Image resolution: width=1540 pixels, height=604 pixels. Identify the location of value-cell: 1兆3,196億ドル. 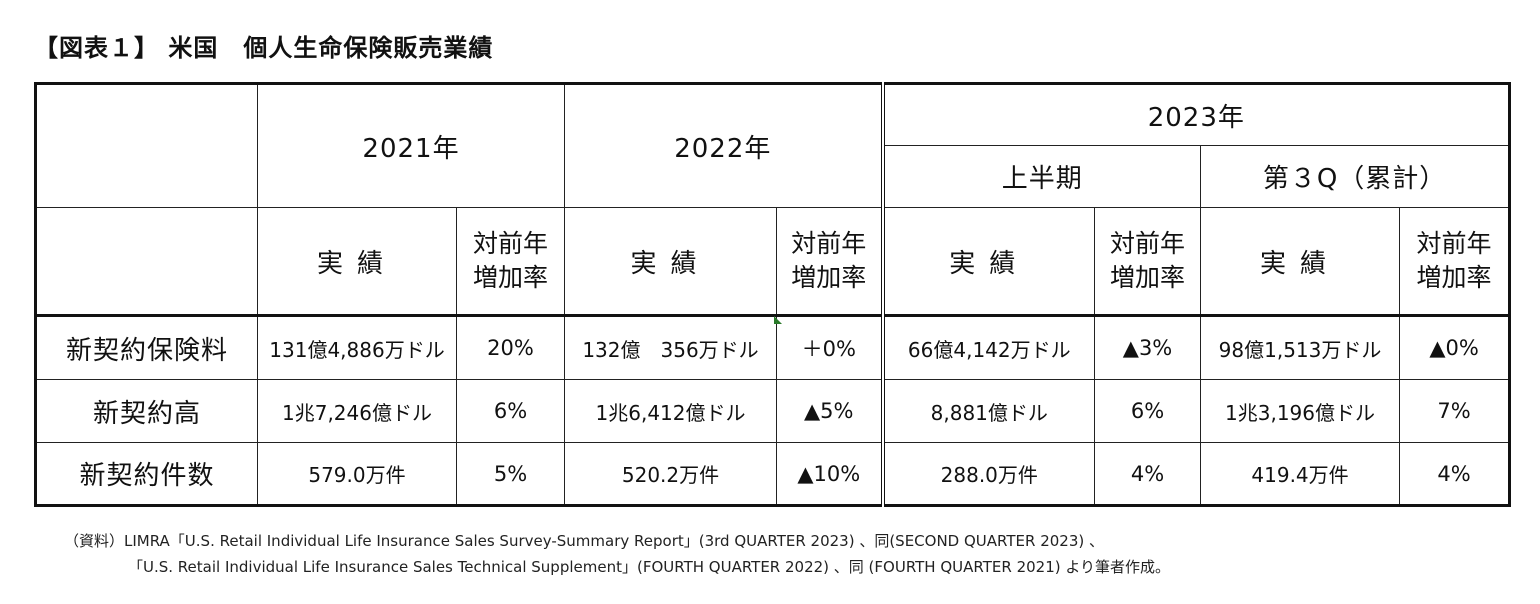
(1300, 411).